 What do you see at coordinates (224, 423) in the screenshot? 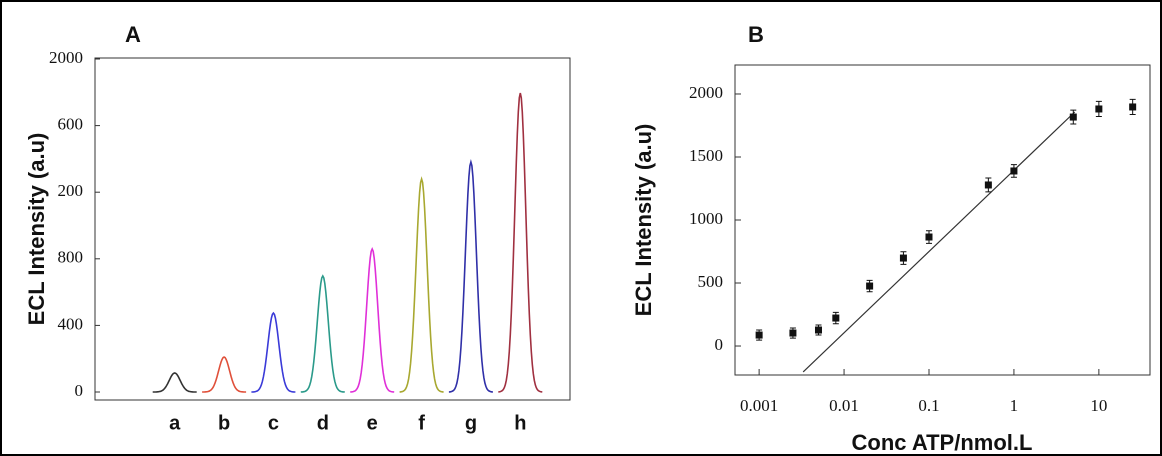
I see `x-tick-label: b` at bounding box center [224, 423].